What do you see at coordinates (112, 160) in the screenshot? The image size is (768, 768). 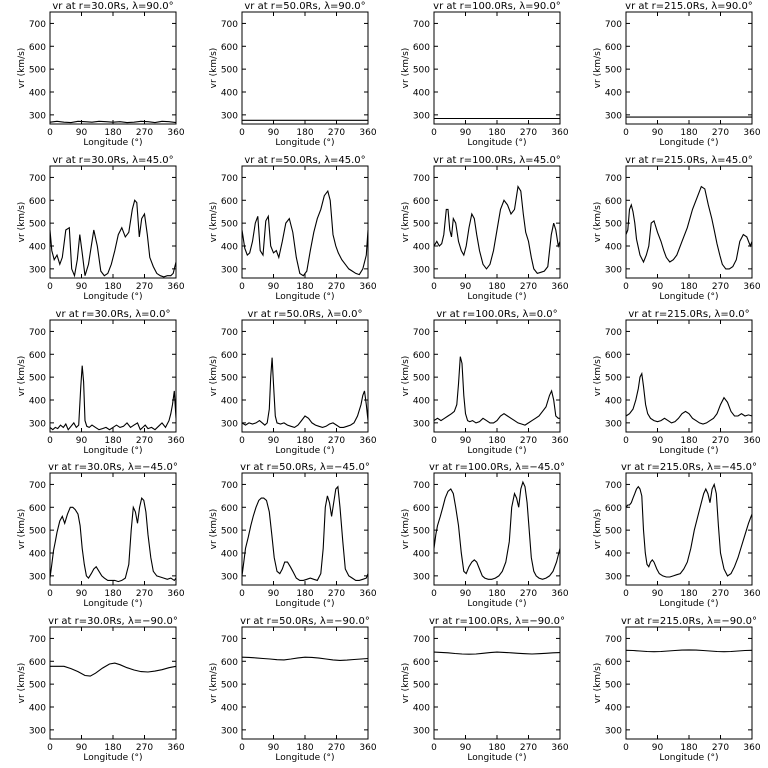 I see `chart-title: vr at r=30.0Rs, λ=45.0°` at bounding box center [112, 160].